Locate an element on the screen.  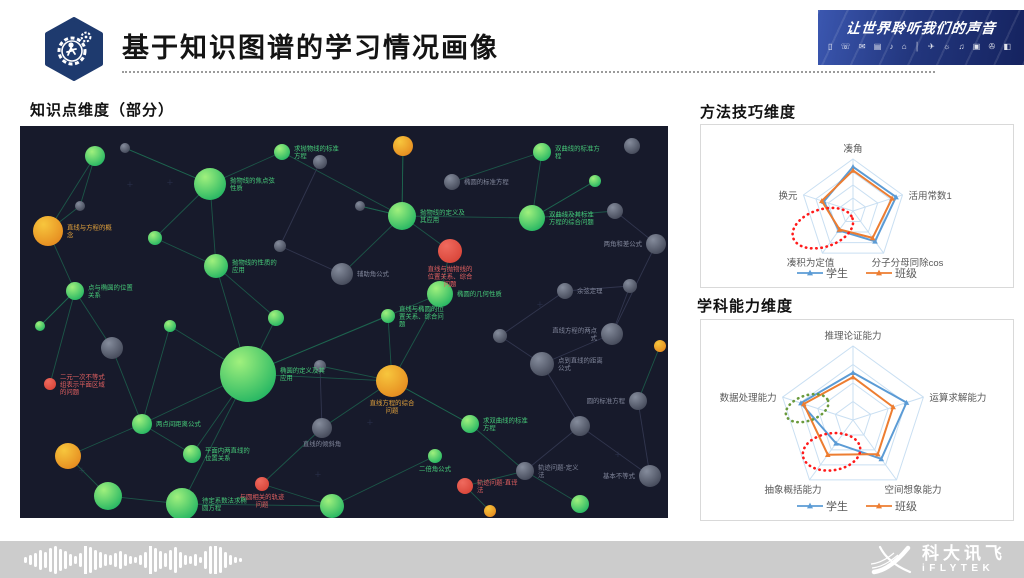
method-skill-radar-box: 凑角活用常数1 分子分母同除cos 凑积为定值 换元 学生 班级 is located at coordinates (857, 206).